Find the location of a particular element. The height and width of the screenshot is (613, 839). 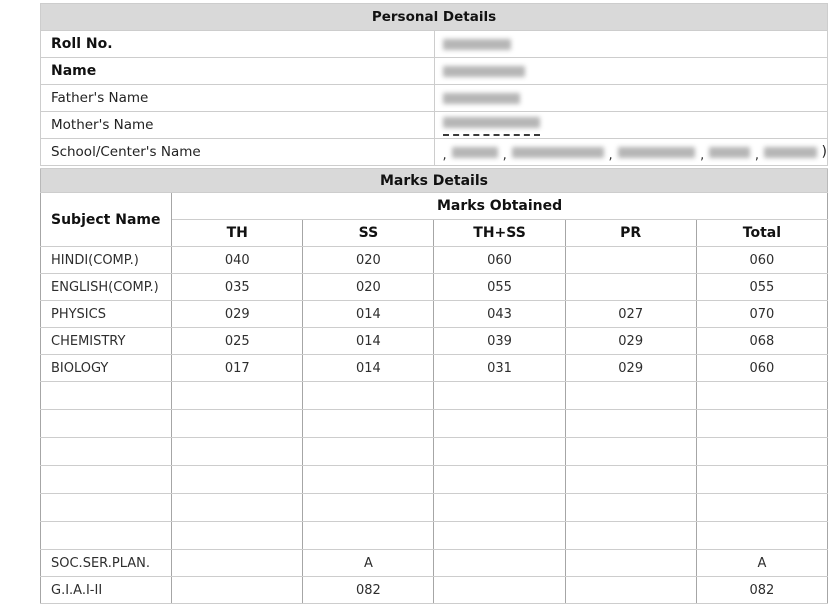

roll-no-label: Roll No. is located at coordinates (237, 44).